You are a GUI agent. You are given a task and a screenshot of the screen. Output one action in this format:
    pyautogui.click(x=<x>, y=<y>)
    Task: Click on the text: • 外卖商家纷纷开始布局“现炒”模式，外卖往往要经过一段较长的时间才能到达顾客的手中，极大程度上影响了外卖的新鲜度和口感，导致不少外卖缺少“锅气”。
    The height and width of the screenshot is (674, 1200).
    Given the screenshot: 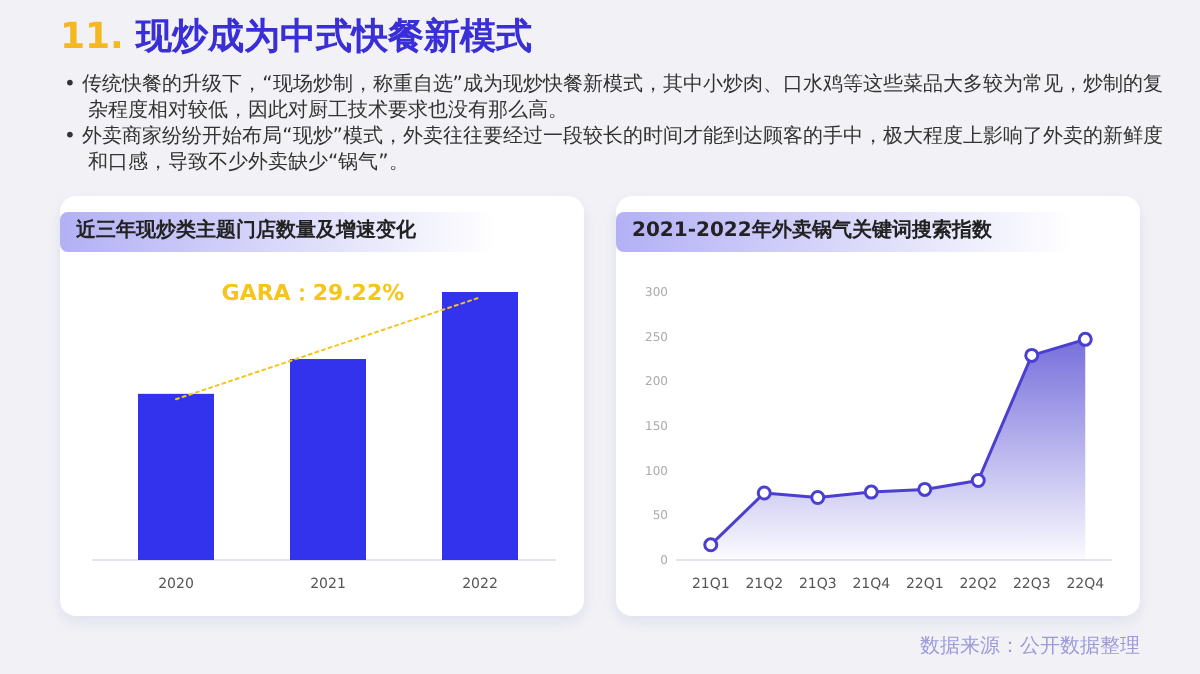 What is the action you would take?
    pyautogui.click(x=614, y=150)
    